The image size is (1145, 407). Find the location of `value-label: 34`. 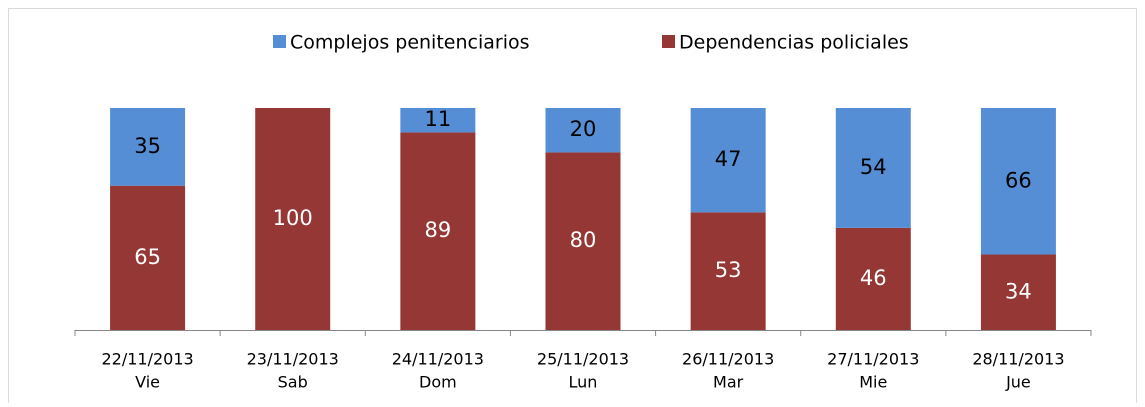

value-label: 34 is located at coordinates (1018, 291).